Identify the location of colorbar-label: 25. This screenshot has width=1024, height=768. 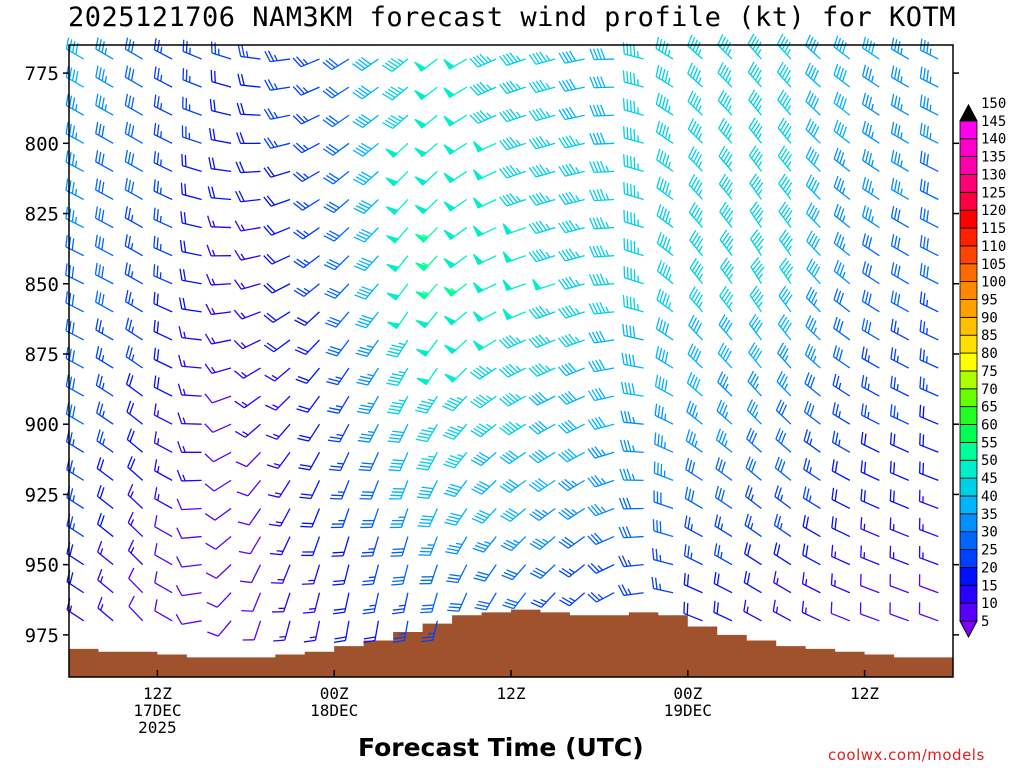
(989, 551).